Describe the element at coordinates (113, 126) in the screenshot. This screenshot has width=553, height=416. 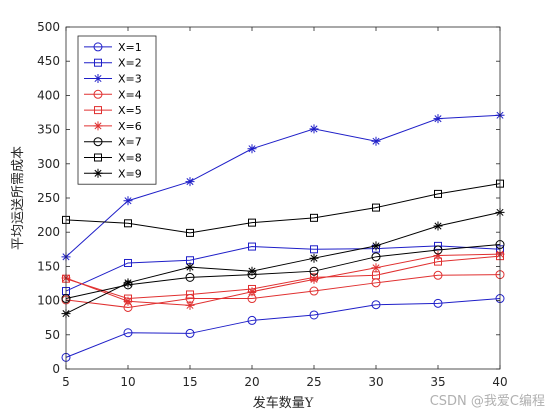
I see `legend-entry-x6: X=6` at that location.